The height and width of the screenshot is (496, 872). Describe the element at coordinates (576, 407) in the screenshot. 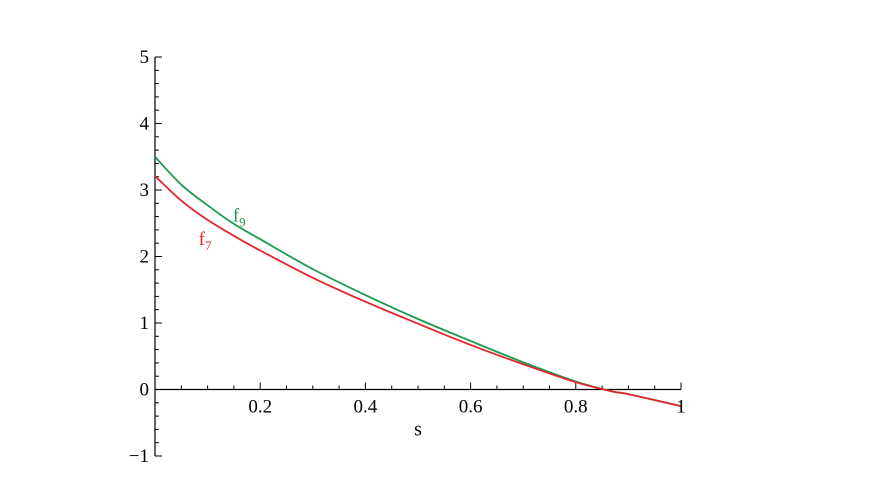

I see `x-tick-label: 0.8` at that location.